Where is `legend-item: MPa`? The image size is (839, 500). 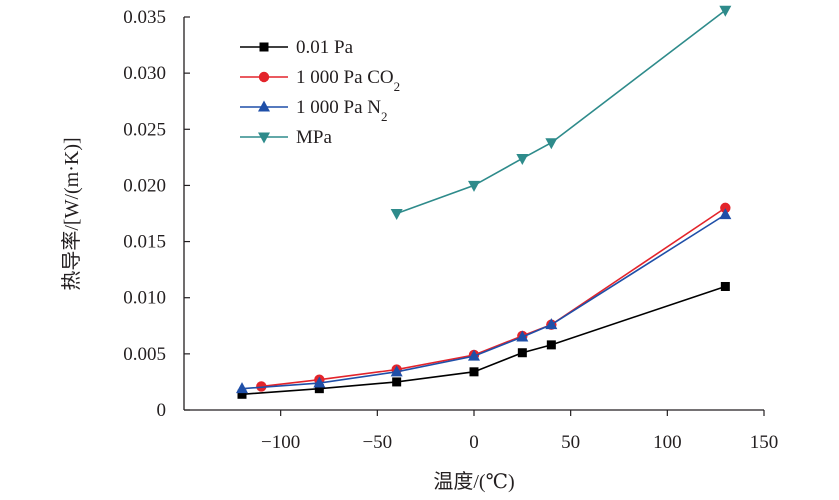
legend-item: MPa is located at coordinates (286, 137).